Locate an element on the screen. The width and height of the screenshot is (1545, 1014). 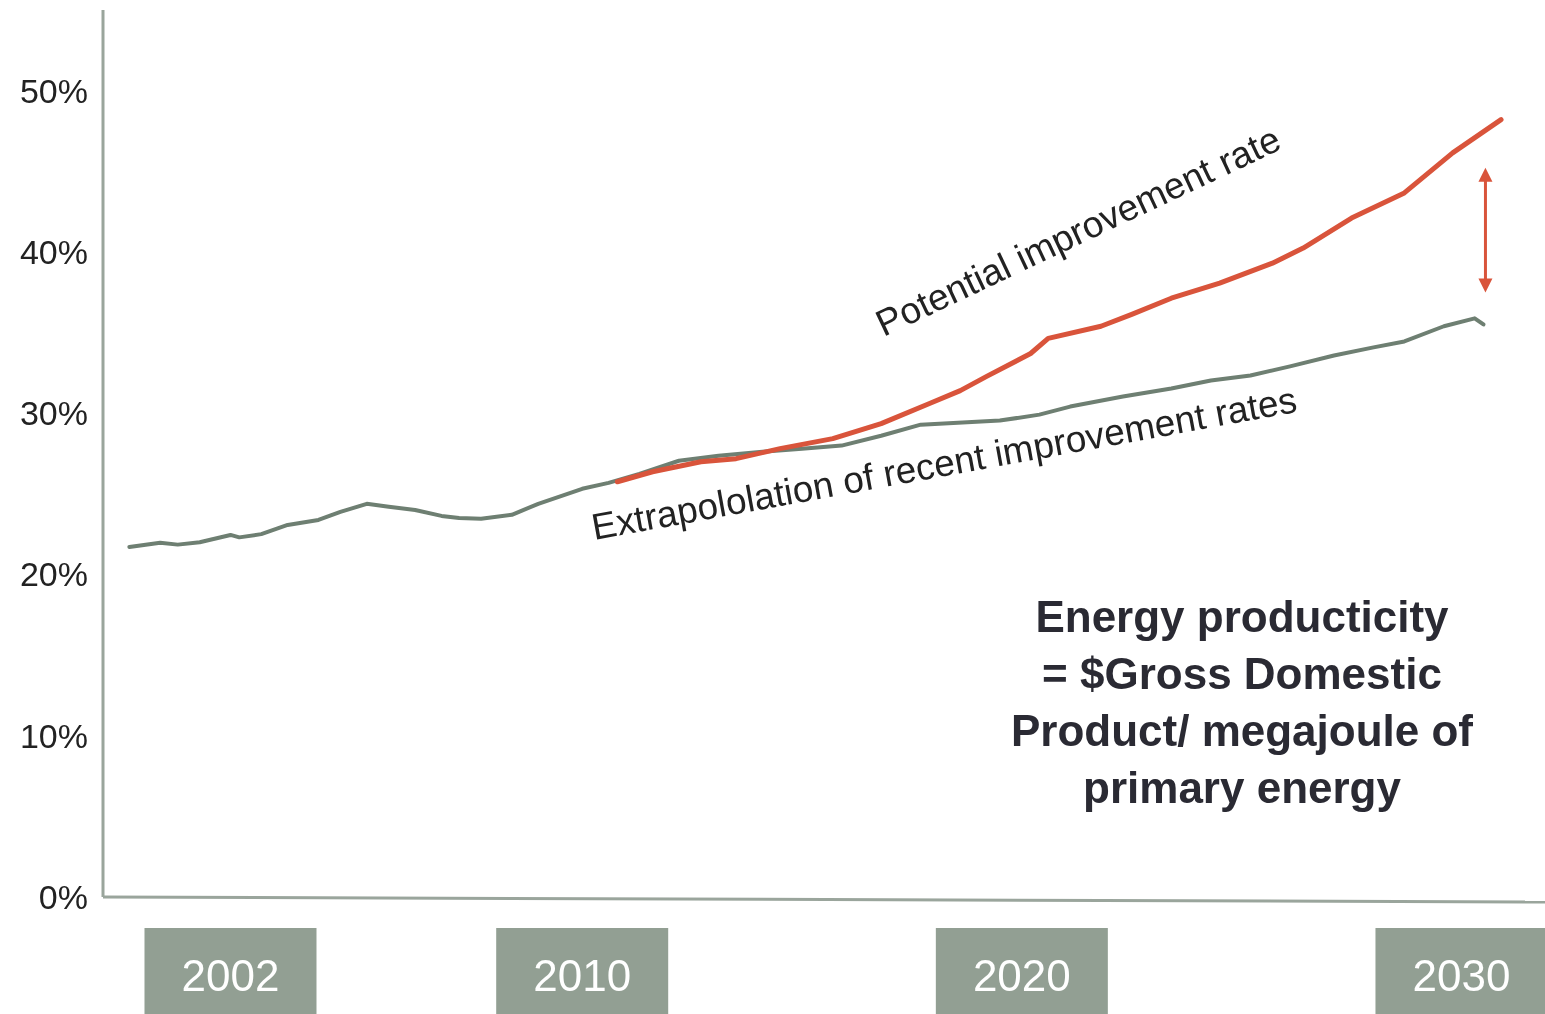
y-tick-label: 10% is located at coordinates (53, 735).